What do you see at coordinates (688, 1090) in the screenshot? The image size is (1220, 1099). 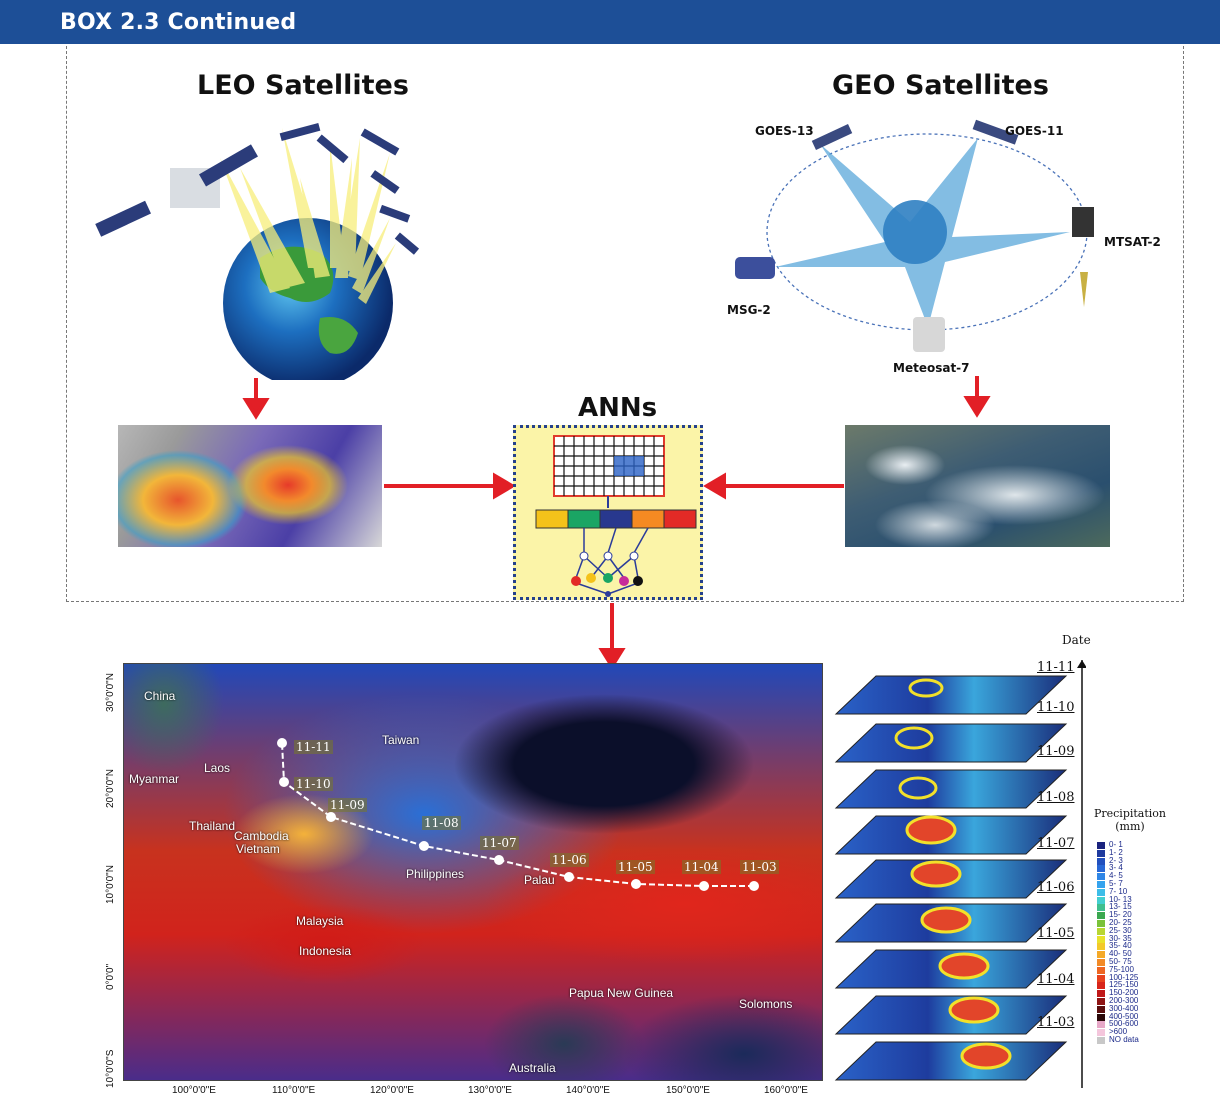 I see `x-tick-150: 150°0'0"E` at bounding box center [688, 1090].